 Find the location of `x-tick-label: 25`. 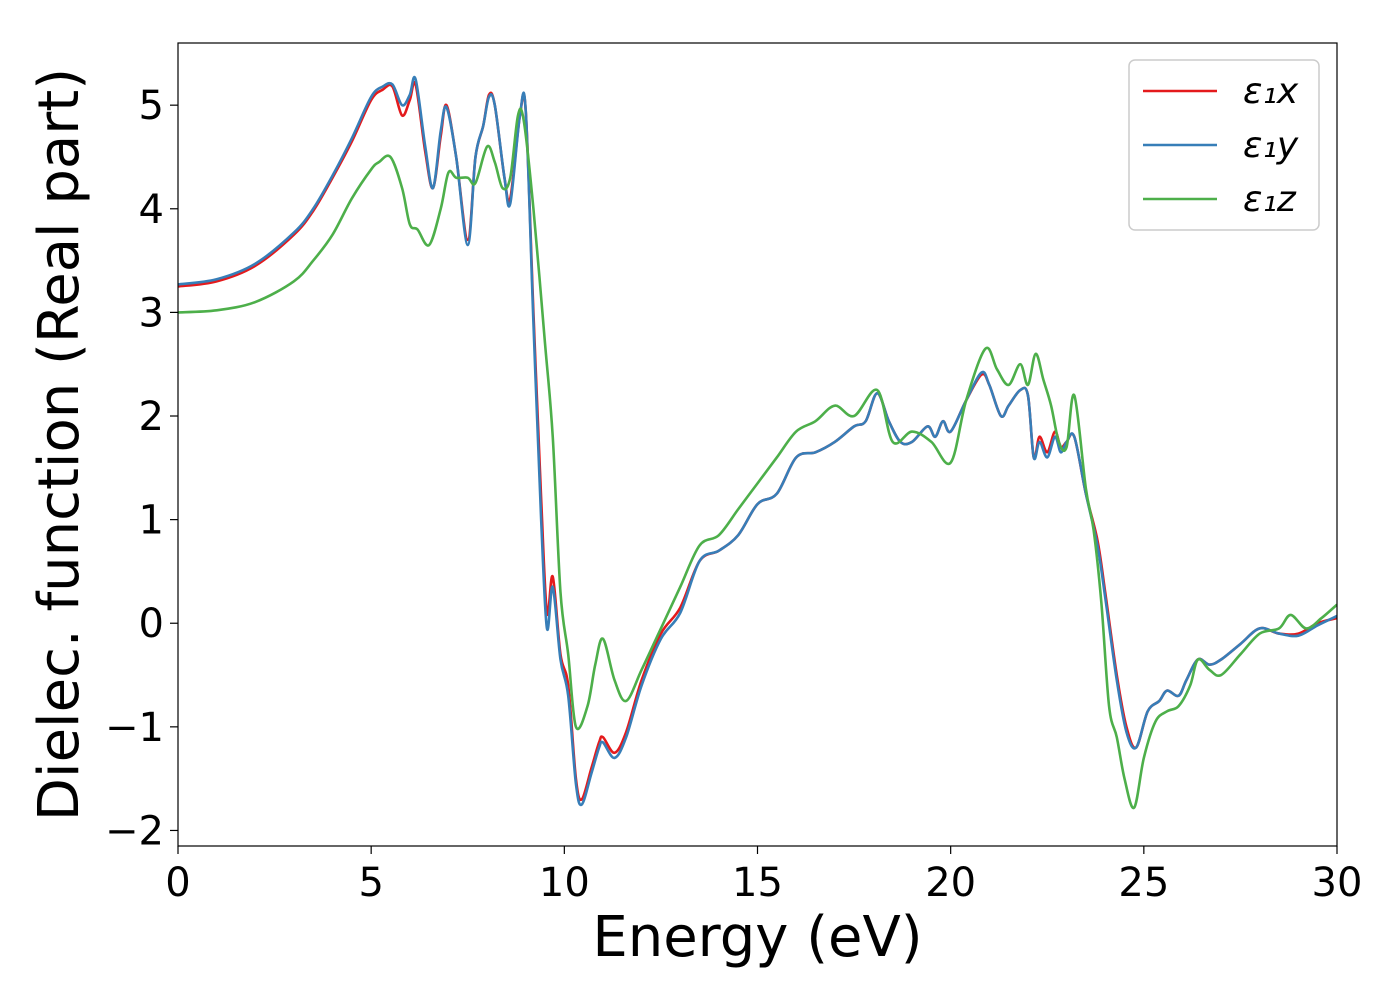

x-tick-label: 25 is located at coordinates (1143, 883).